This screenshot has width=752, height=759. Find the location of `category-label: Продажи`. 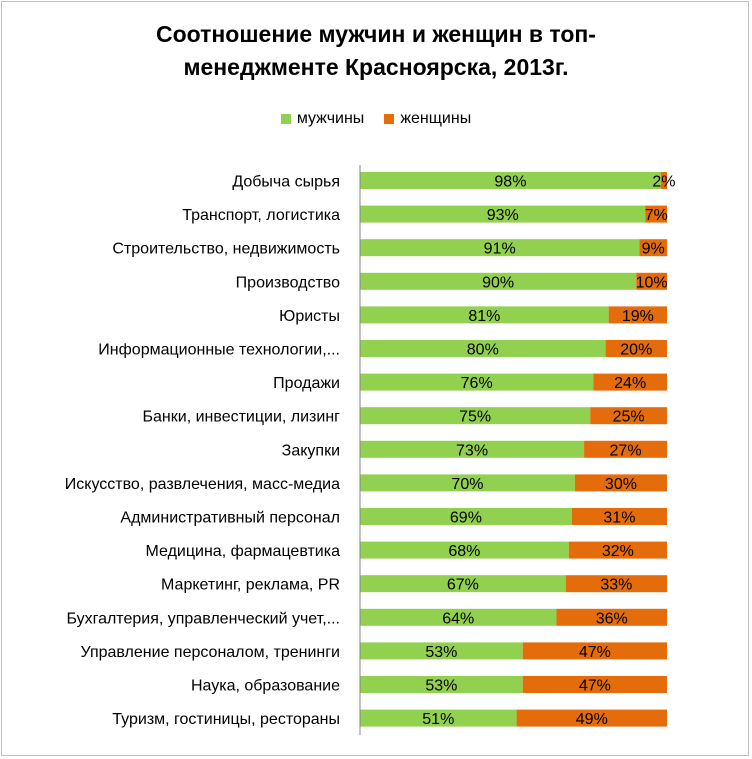

category-label: Продажи is located at coordinates (306, 383).